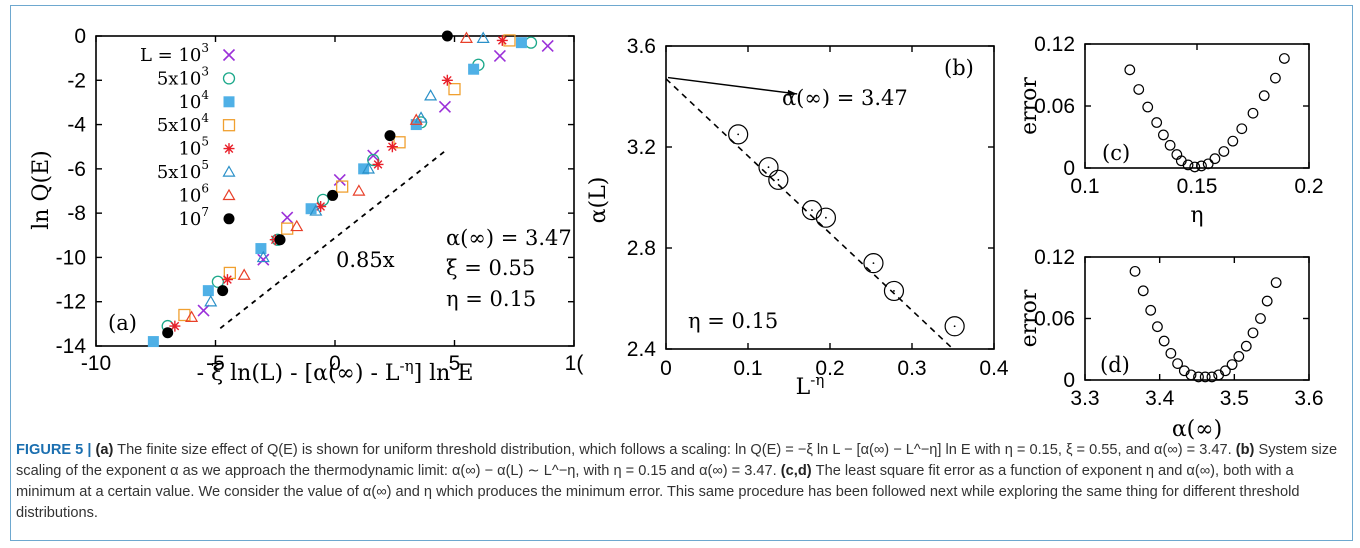 This screenshot has height=548, width=1360. I want to click on x-axis-label-c: η, so click(1196, 215).